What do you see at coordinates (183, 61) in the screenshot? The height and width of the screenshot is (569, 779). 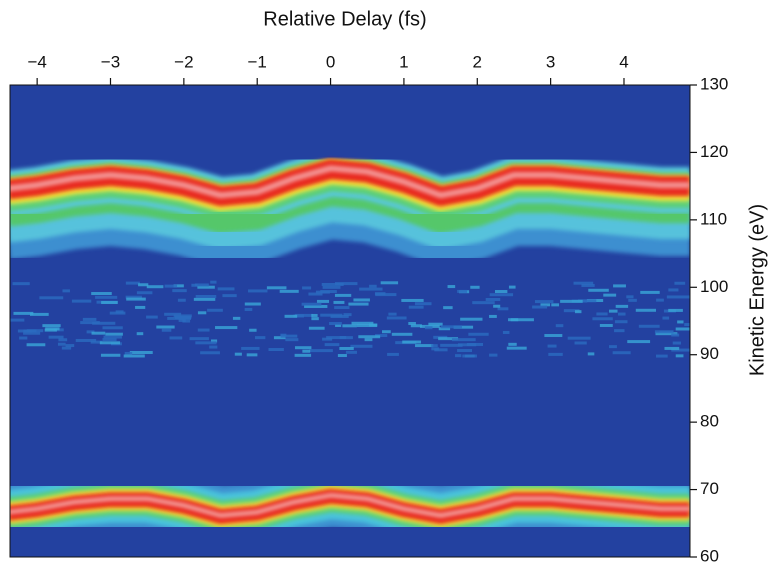 I see `x-tick-label: −2` at bounding box center [183, 61].